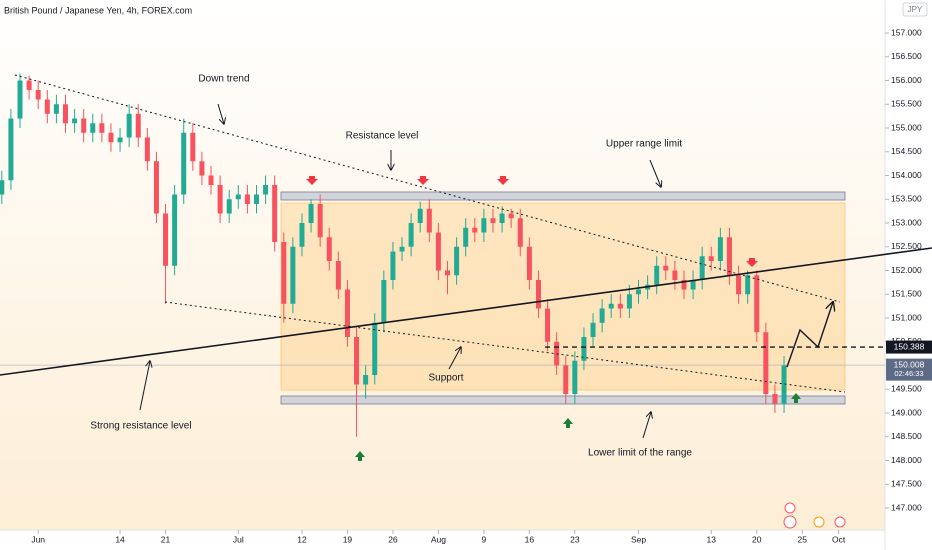  What do you see at coordinates (438, 539) in the screenshot?
I see `x-tick-label: Aug` at bounding box center [438, 539].